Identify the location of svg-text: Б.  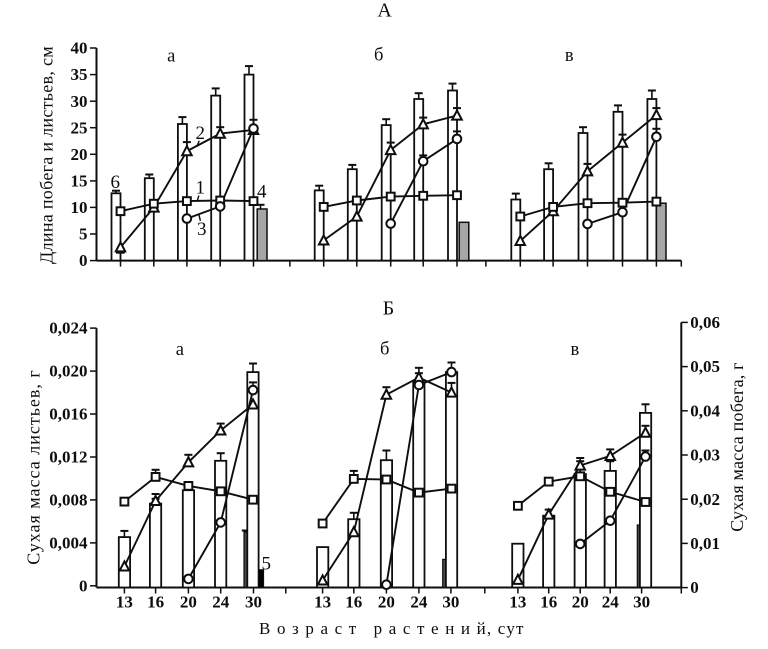
(388, 309).